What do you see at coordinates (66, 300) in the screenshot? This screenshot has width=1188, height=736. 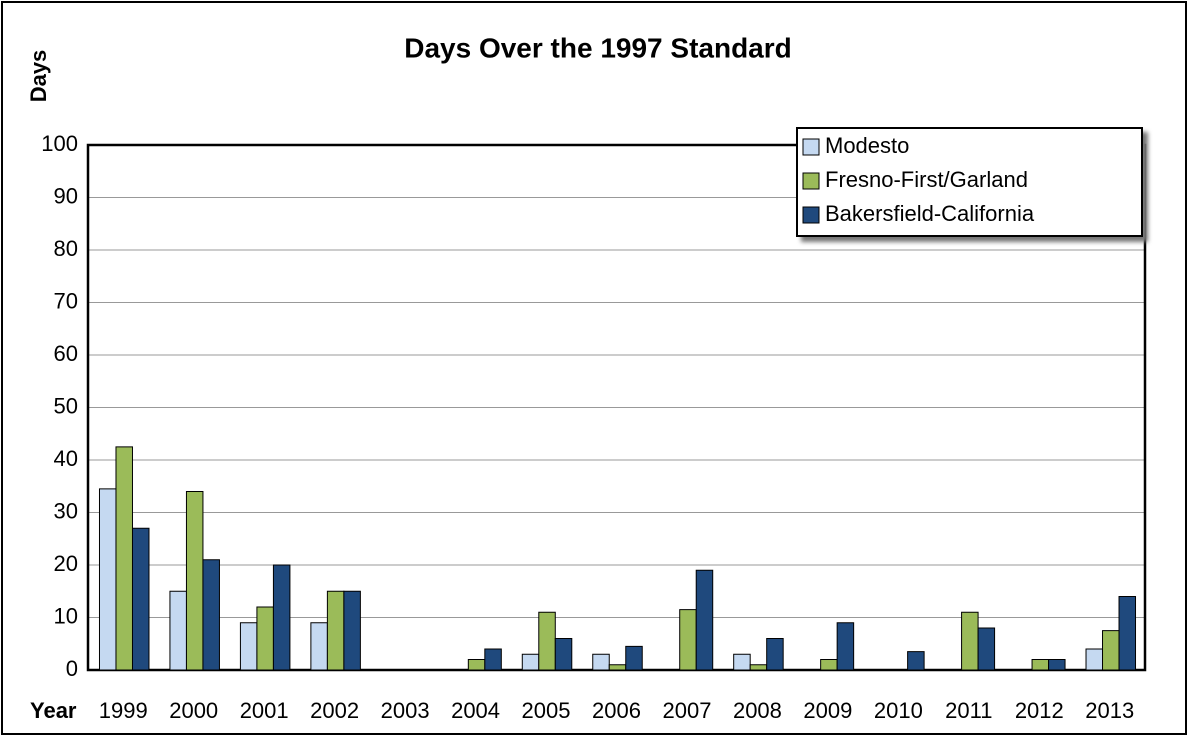 I see `y-tick-label: 70` at bounding box center [66, 300].